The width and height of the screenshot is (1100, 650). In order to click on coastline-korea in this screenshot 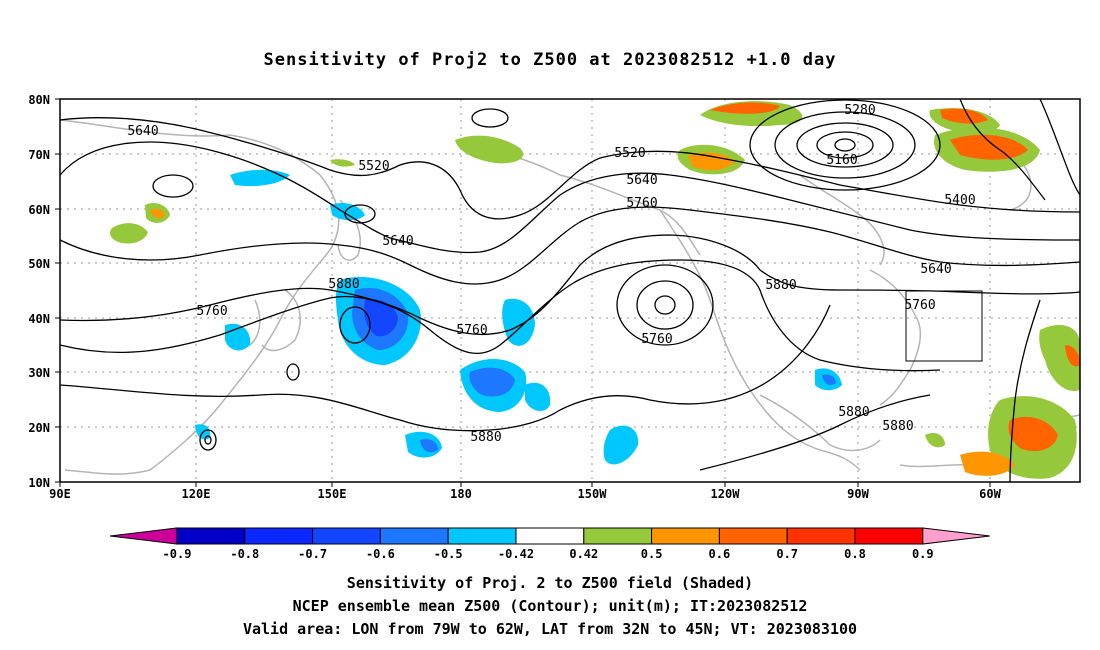, I will do `click(255, 322)`.